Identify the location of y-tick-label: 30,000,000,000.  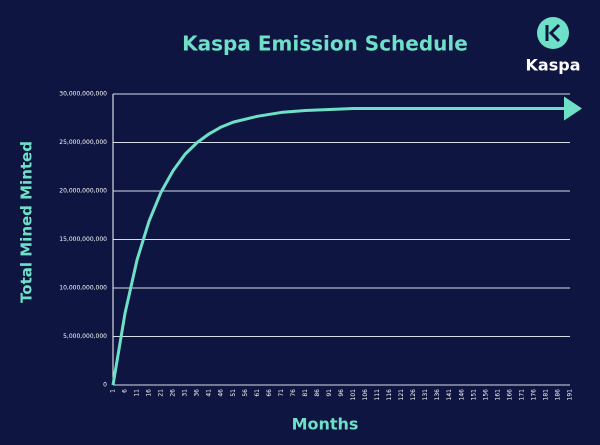
(83, 94).